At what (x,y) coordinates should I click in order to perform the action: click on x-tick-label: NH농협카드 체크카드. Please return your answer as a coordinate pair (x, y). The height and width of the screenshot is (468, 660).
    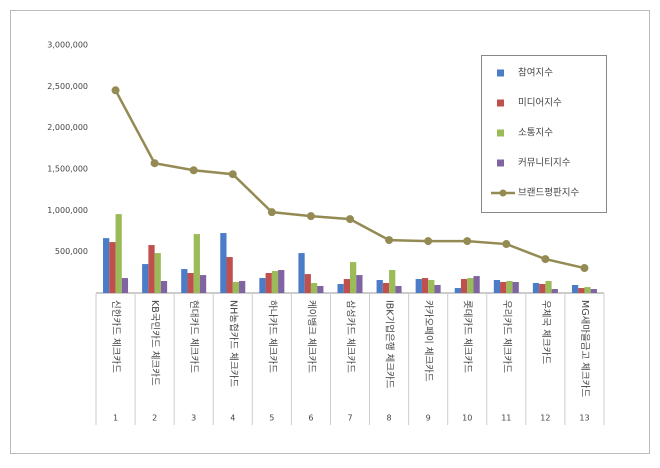
    Looking at the image, I should click on (233, 343).